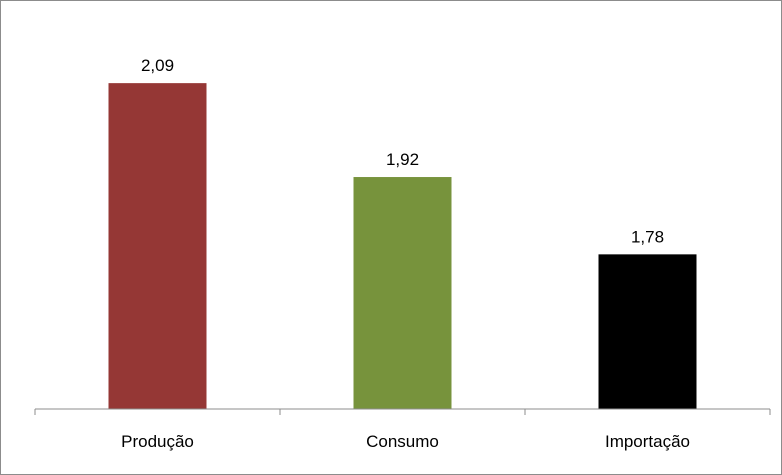  What do you see at coordinates (157, 441) in the screenshot?
I see `category-label-0: Produção` at bounding box center [157, 441].